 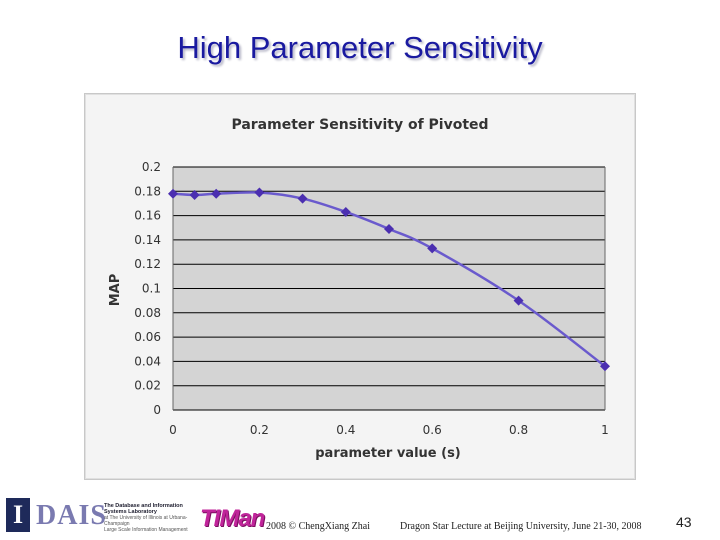 What do you see at coordinates (518, 430) in the screenshot?
I see `x-tick-label: 0.8` at bounding box center [518, 430].